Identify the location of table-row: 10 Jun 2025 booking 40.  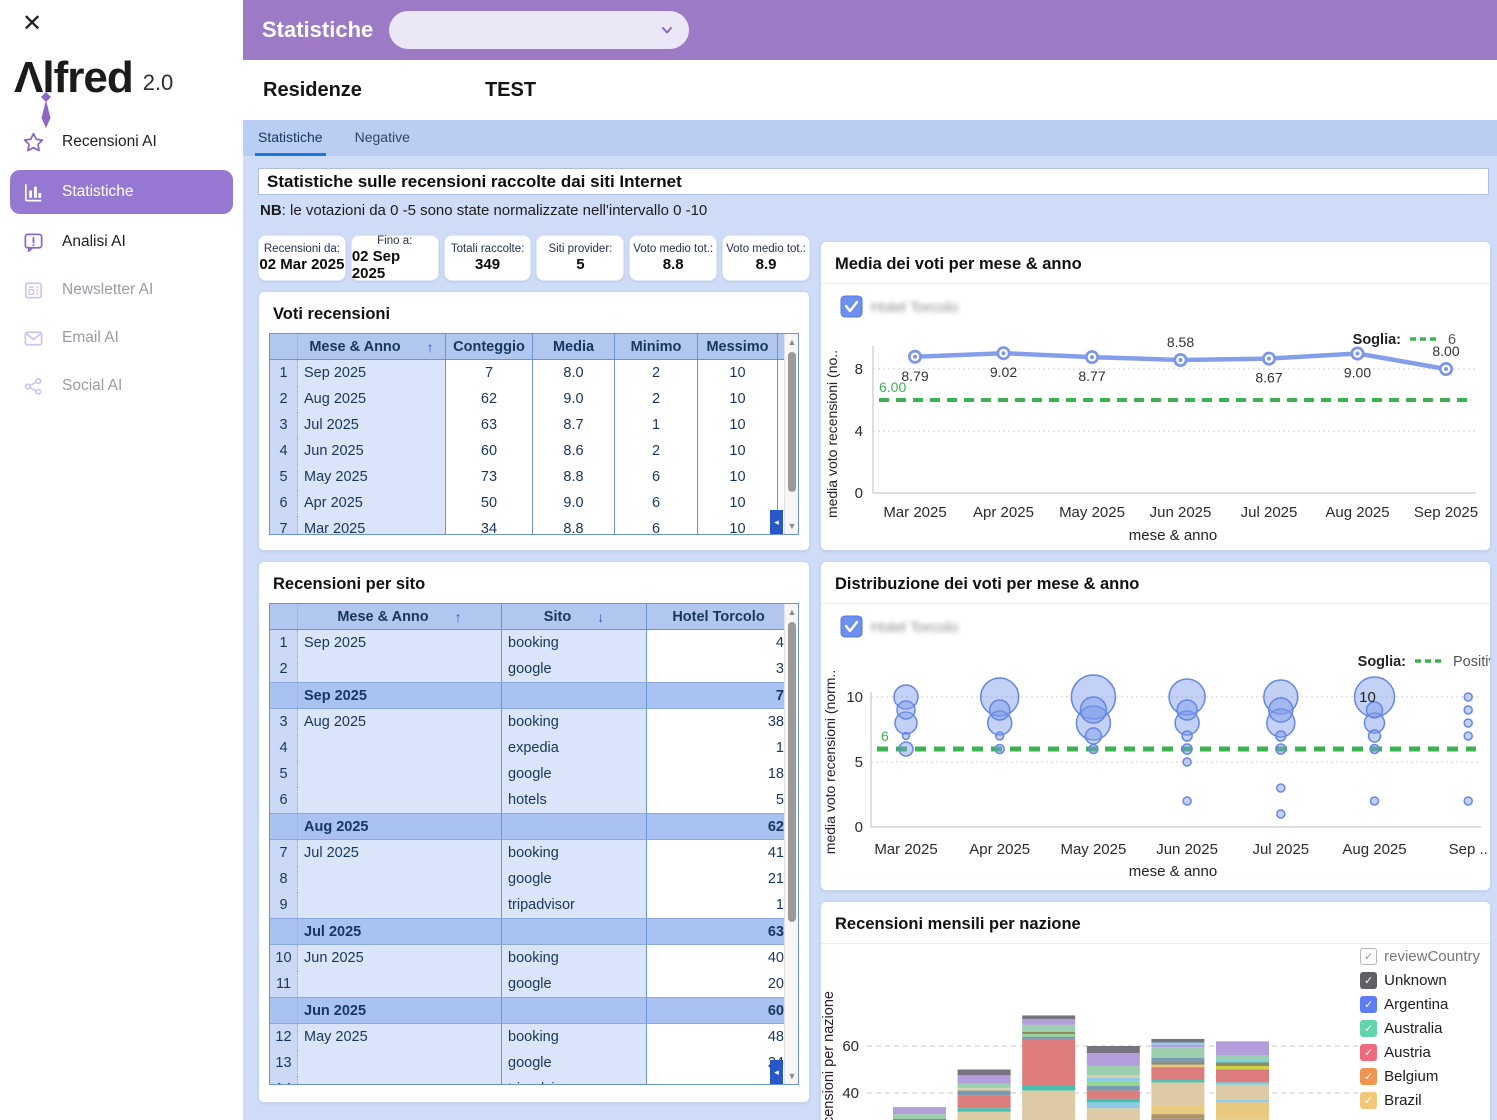
(534, 958).